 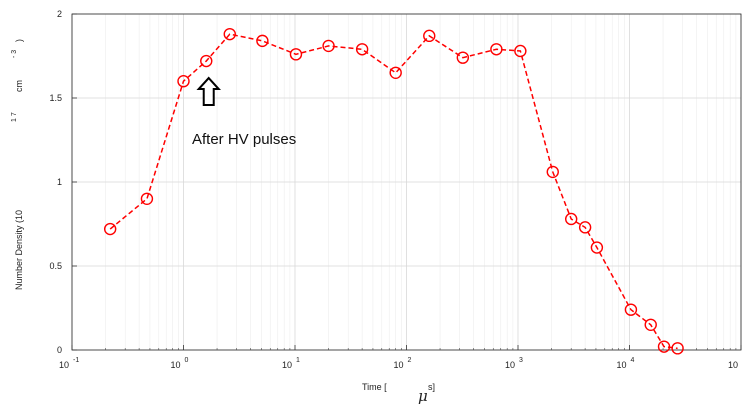 I want to click on y-tick-label: 2, so click(x=59, y=14).